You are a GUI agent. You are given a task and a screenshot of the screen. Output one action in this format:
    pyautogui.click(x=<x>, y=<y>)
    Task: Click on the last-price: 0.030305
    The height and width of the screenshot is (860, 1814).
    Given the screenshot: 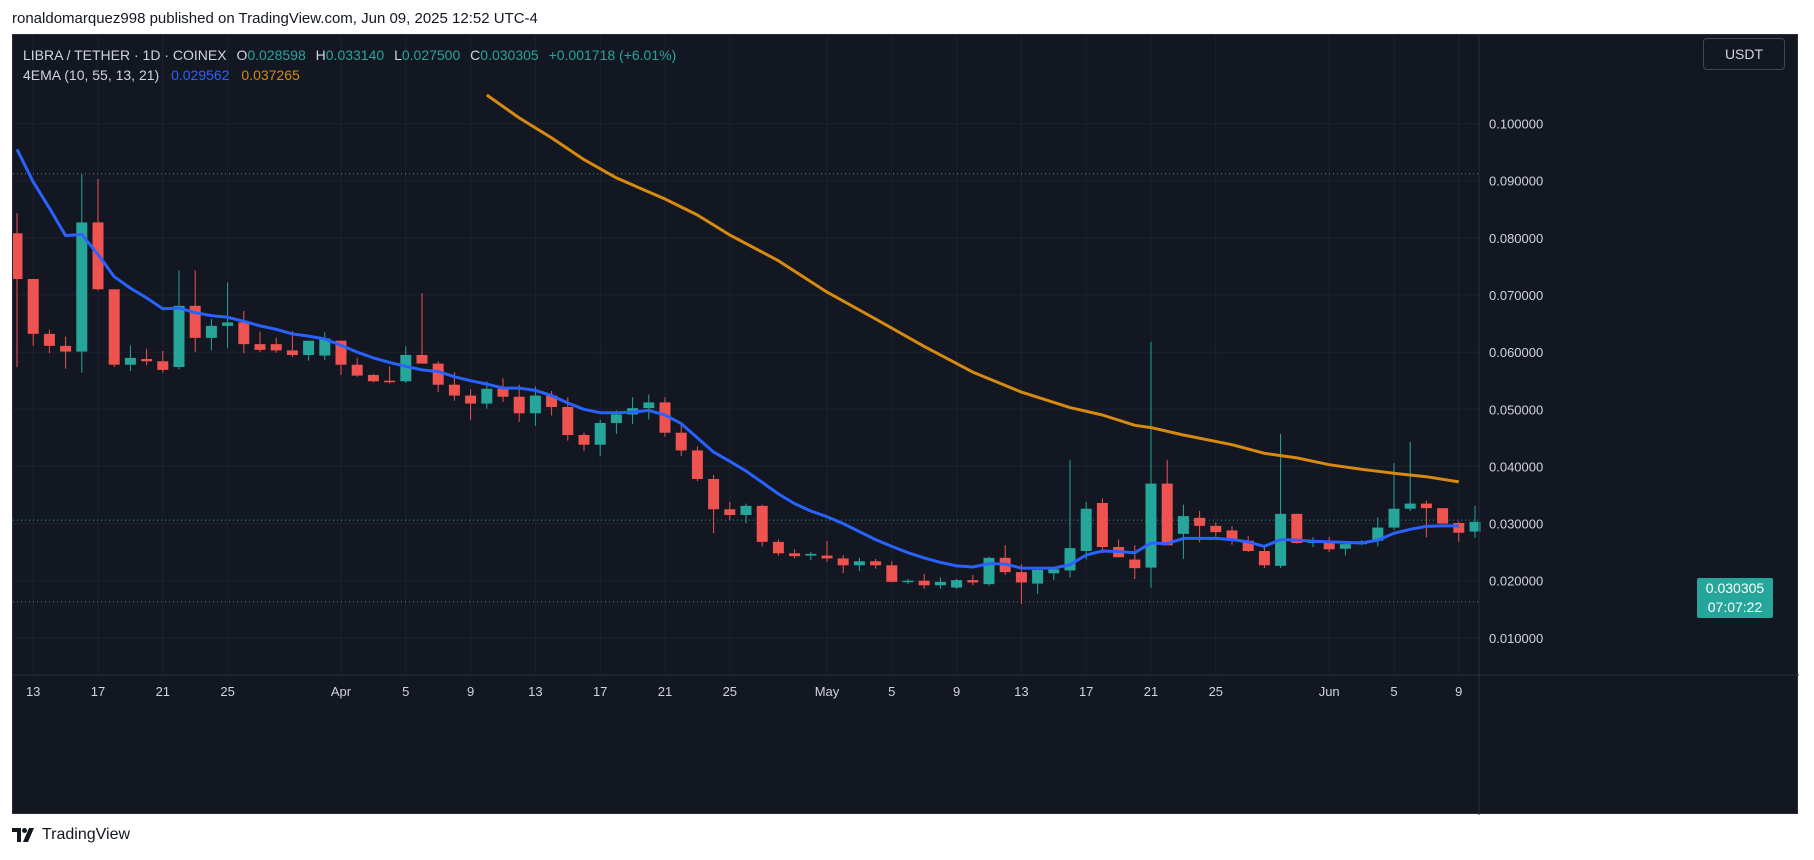 What is the action you would take?
    pyautogui.click(x=1735, y=588)
    